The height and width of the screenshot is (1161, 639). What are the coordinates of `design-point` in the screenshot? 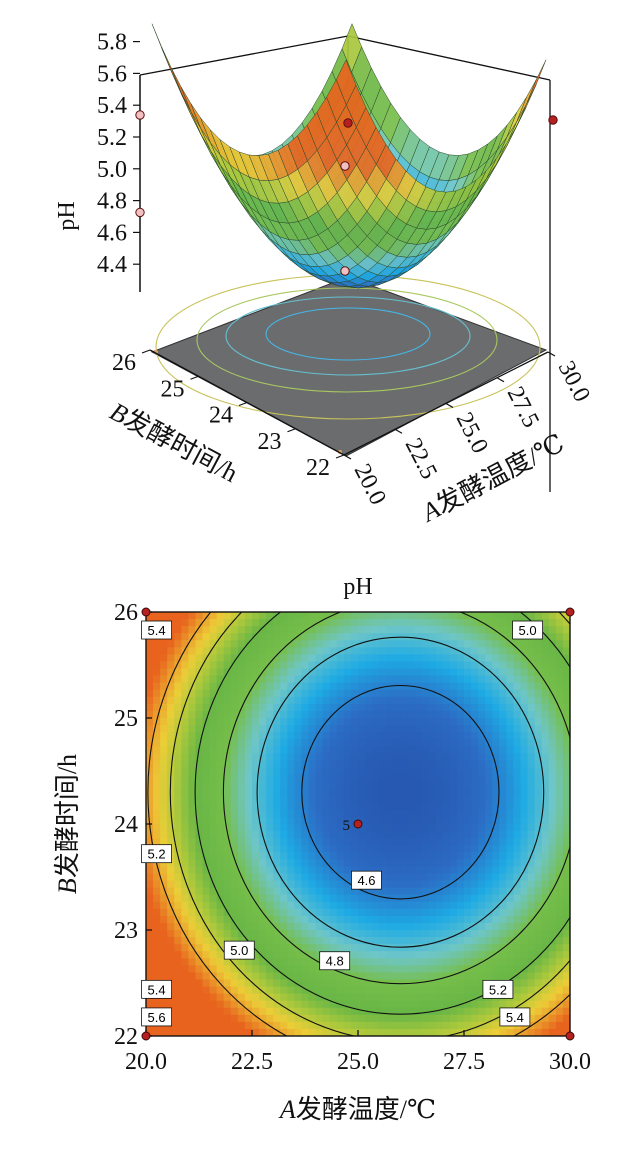 It's located at (570, 612).